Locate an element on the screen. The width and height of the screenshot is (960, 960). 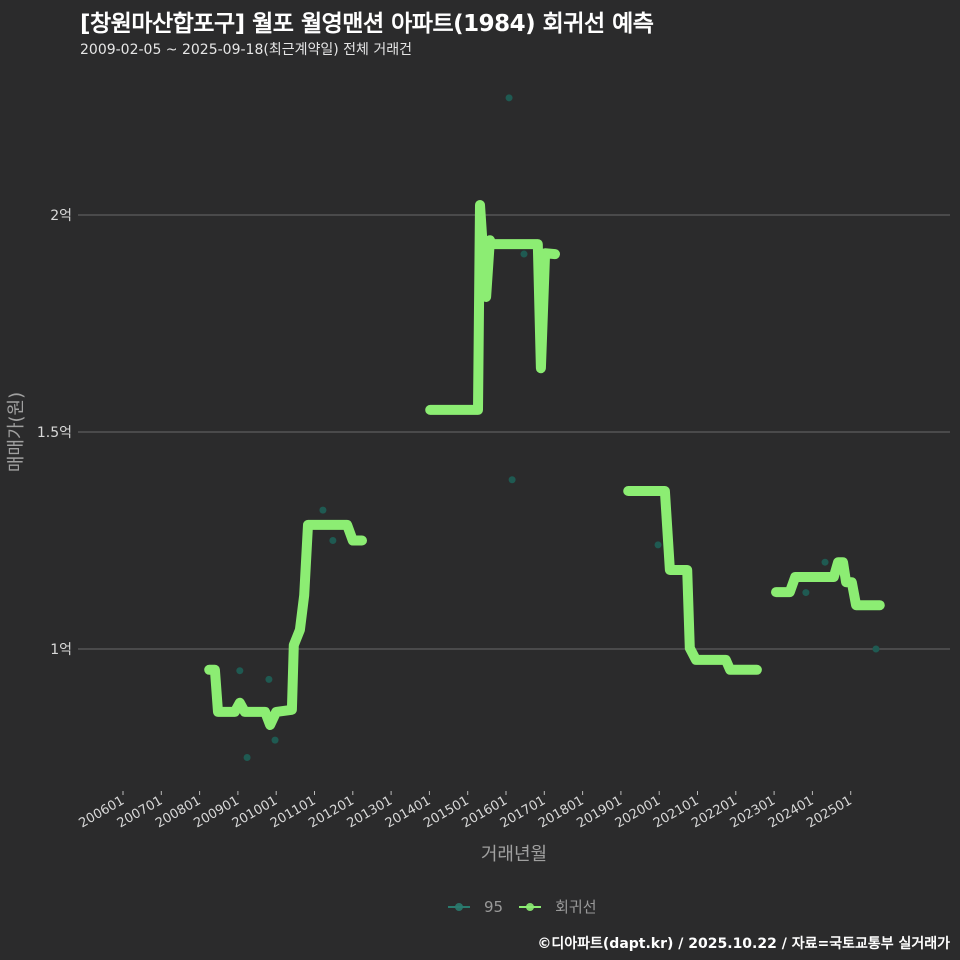
legend-key-regression-icon is located at coordinates (530, 906).